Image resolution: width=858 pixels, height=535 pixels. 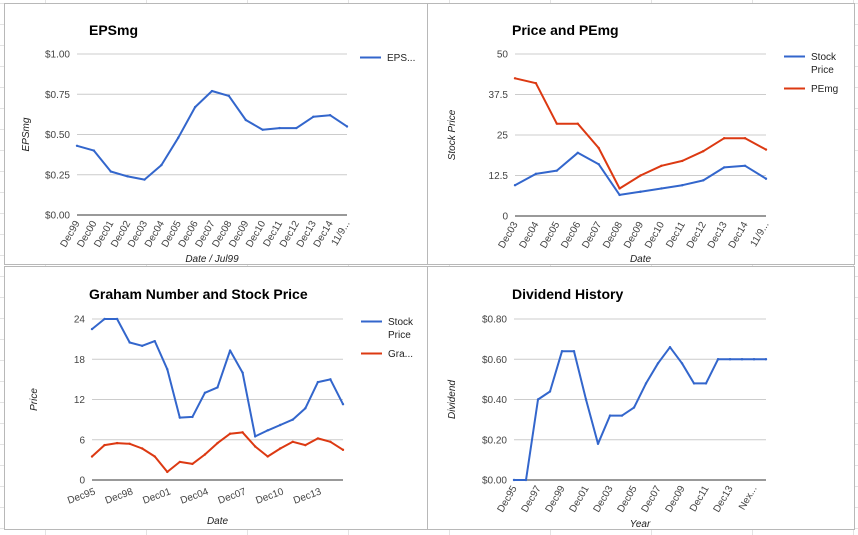 I want to click on chart-3-ytick-label: $0.60, so click(x=494, y=360).